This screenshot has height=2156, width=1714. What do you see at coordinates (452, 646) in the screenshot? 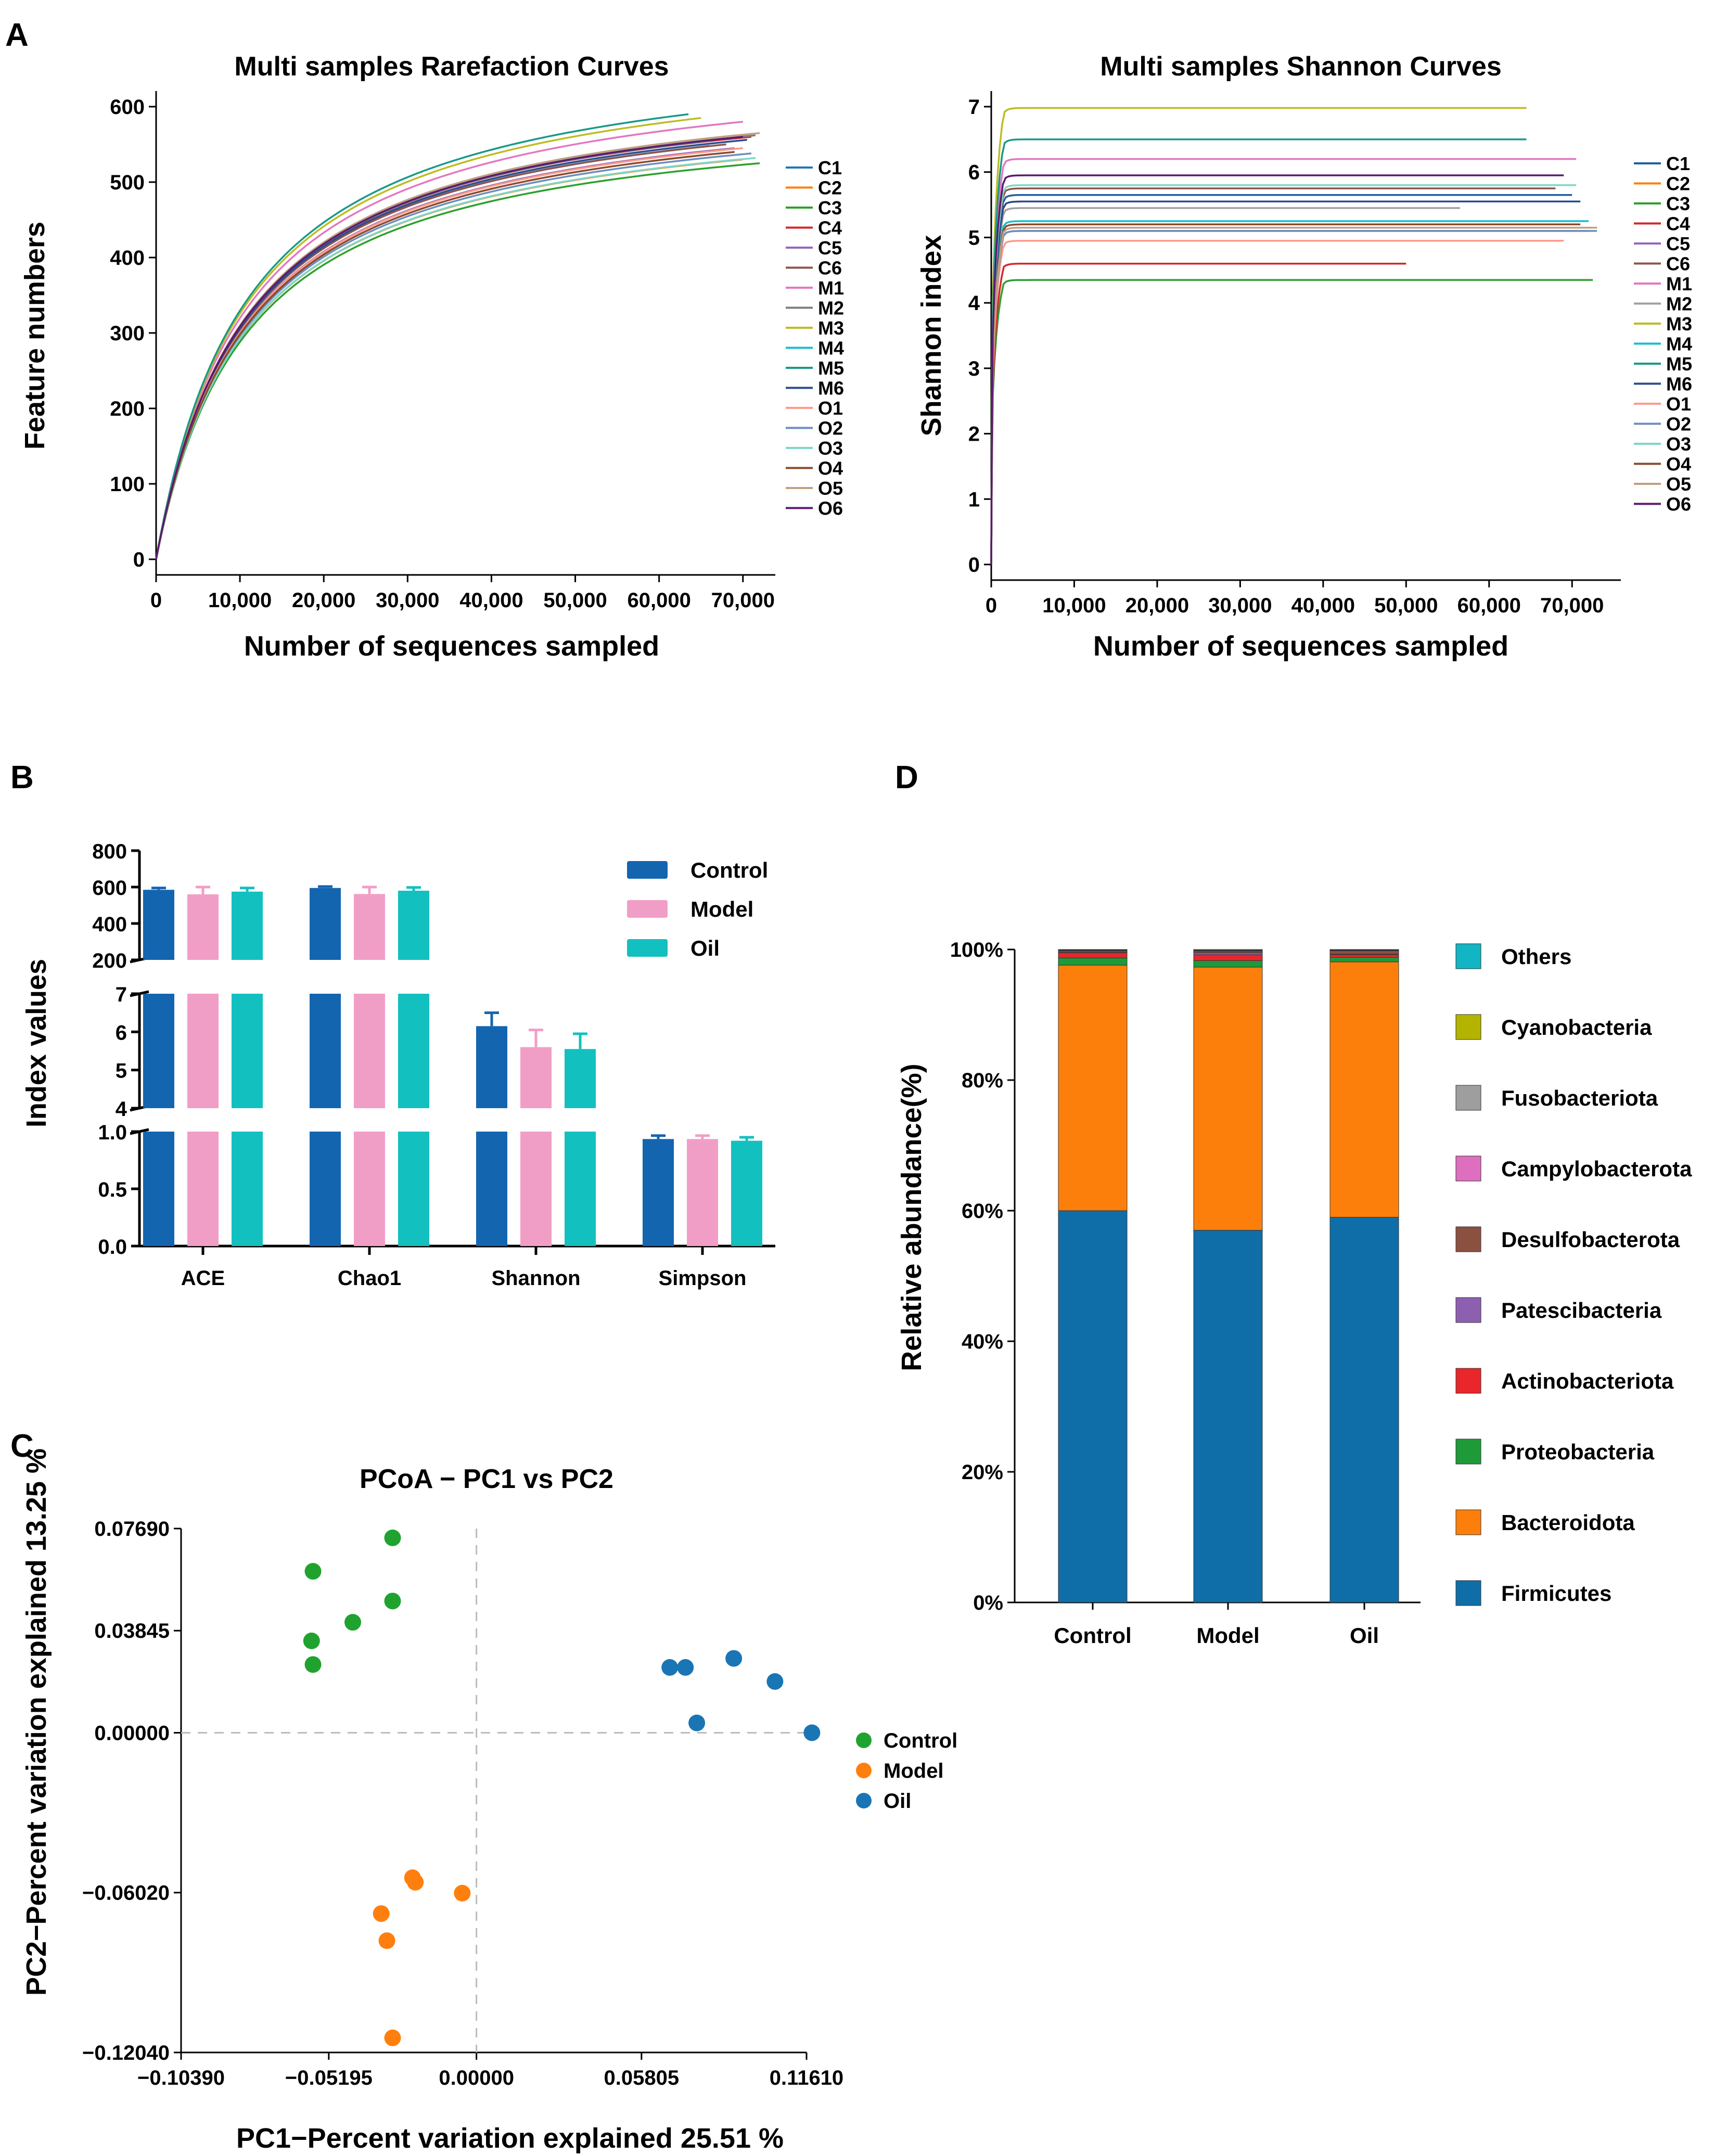
I see `rarefaction-x-label: Number of sequences sampled` at bounding box center [452, 646].